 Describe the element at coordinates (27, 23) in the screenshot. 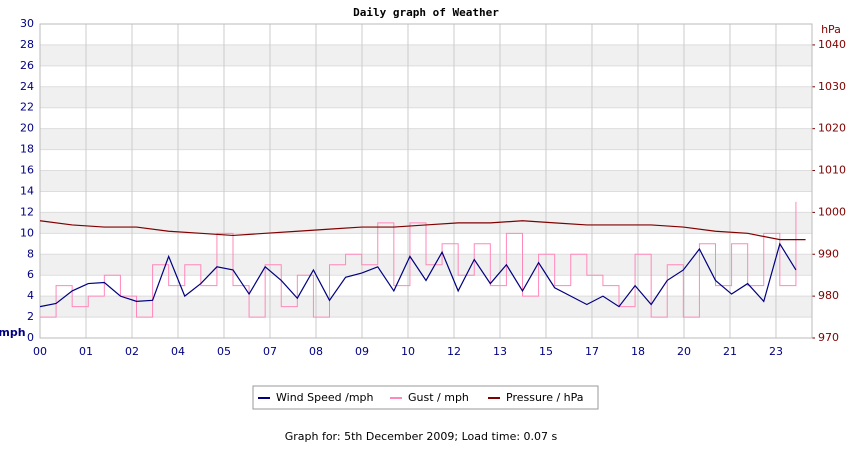

I see `y-tick-label: 30` at that location.